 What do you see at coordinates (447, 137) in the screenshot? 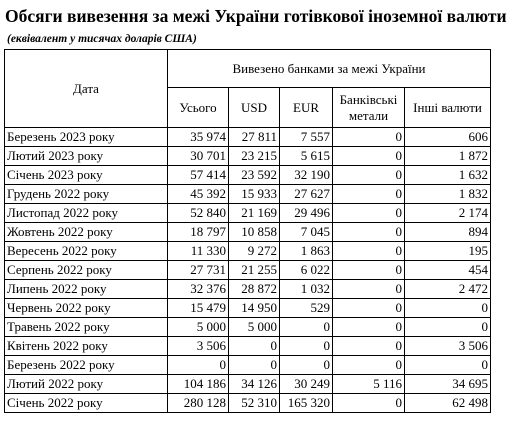
I see `cell-other-currencies: 606` at bounding box center [447, 137].